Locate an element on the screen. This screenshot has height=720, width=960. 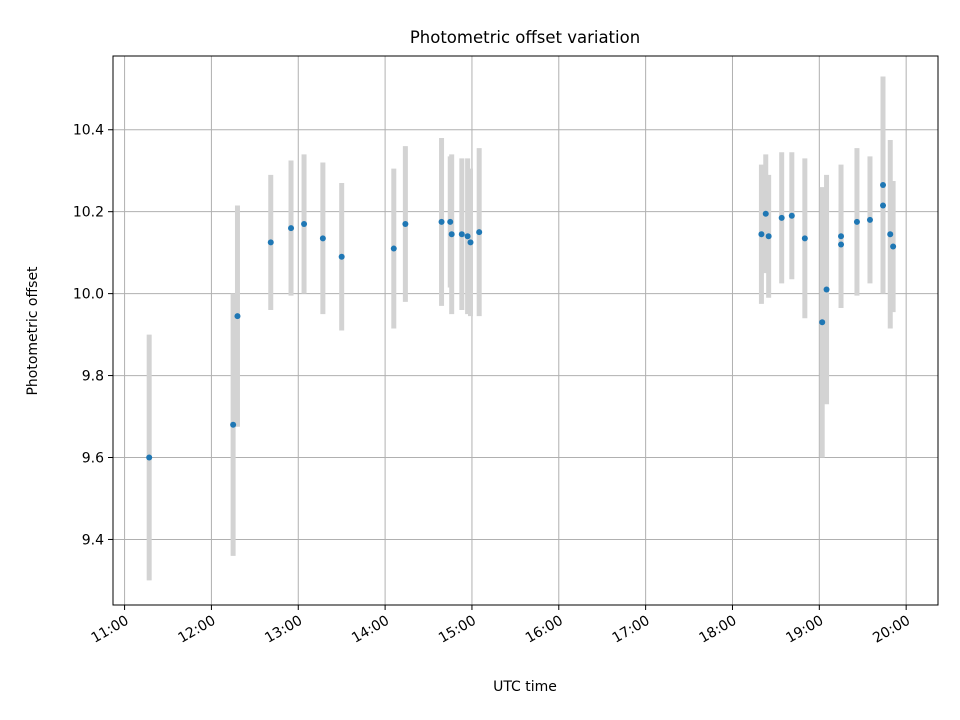
chart-title: Photometric offset variation is located at coordinates (525, 37).